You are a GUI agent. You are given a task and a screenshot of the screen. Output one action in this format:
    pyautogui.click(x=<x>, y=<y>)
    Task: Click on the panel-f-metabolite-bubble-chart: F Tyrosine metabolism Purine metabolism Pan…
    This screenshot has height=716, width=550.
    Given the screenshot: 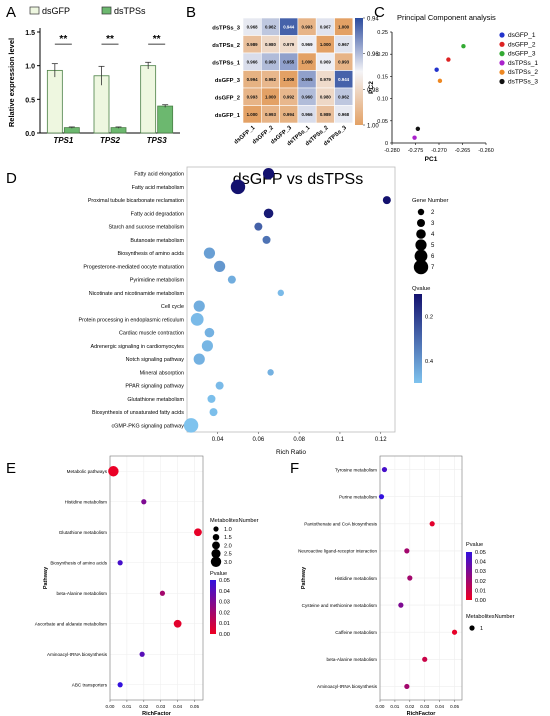 What is the action you would take?
    pyautogui.click(x=402, y=585)
    